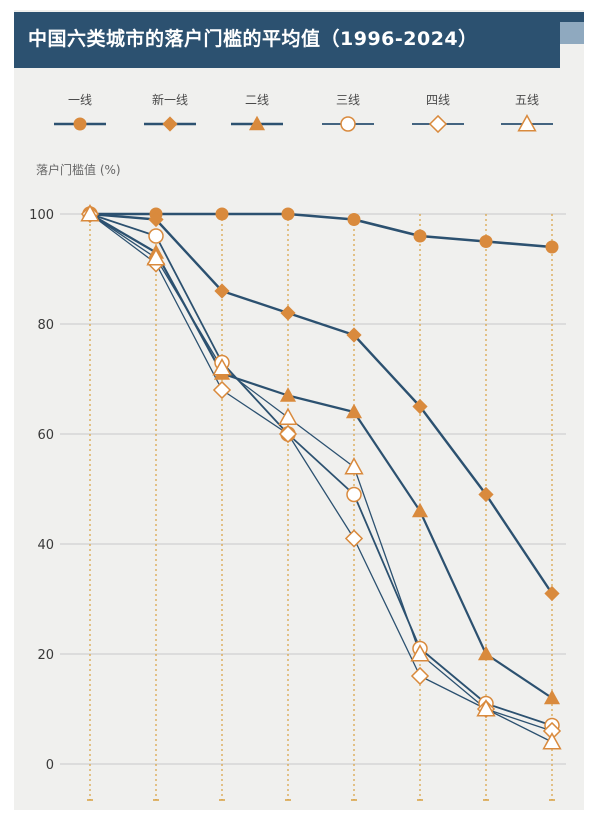 This screenshot has height=815, width=600. What do you see at coordinates (527, 100) in the screenshot?
I see `legend-label-5: 五线` at bounding box center [527, 100].